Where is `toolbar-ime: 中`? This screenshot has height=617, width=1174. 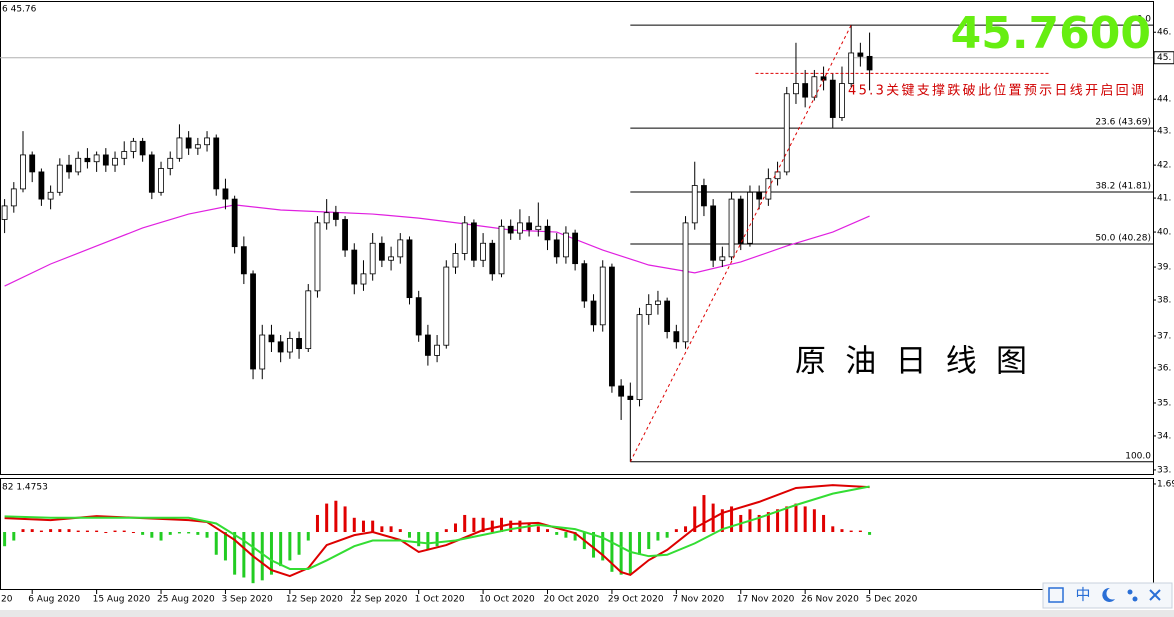 toolbar-ime: 中 is located at coordinates (1082, 595).